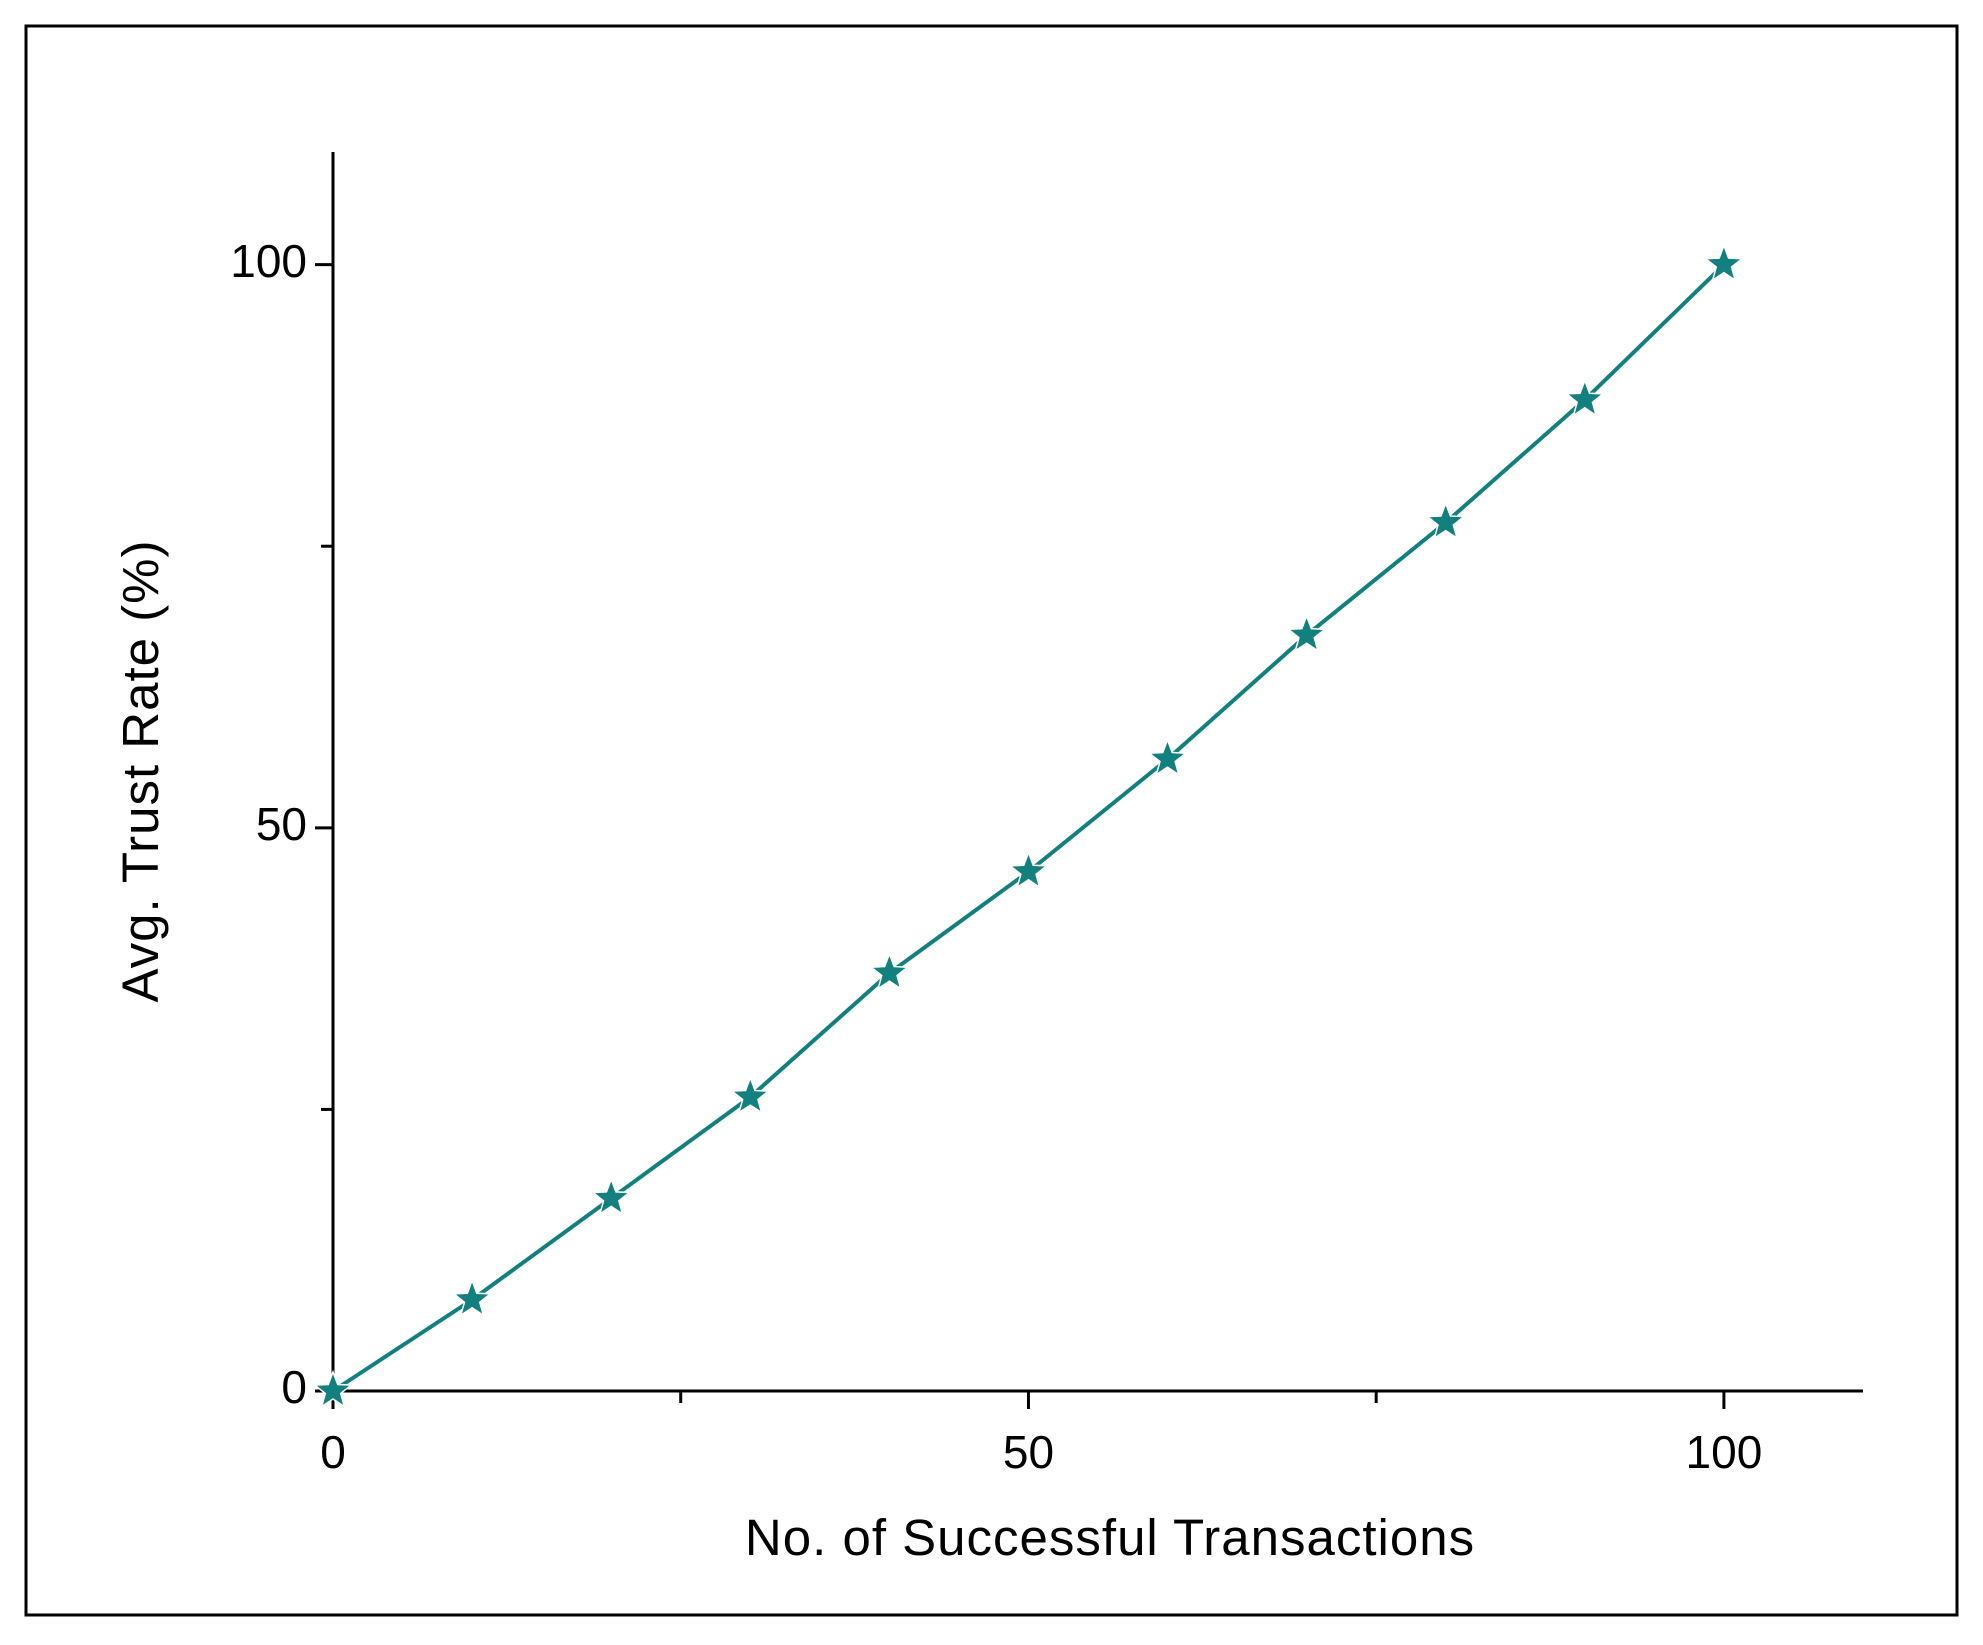 Image resolution: width=1983 pixels, height=1645 pixels. Describe the element at coordinates (1110, 1537) in the screenshot. I see `x-axis-title: No. of Successful Transactions` at that location.